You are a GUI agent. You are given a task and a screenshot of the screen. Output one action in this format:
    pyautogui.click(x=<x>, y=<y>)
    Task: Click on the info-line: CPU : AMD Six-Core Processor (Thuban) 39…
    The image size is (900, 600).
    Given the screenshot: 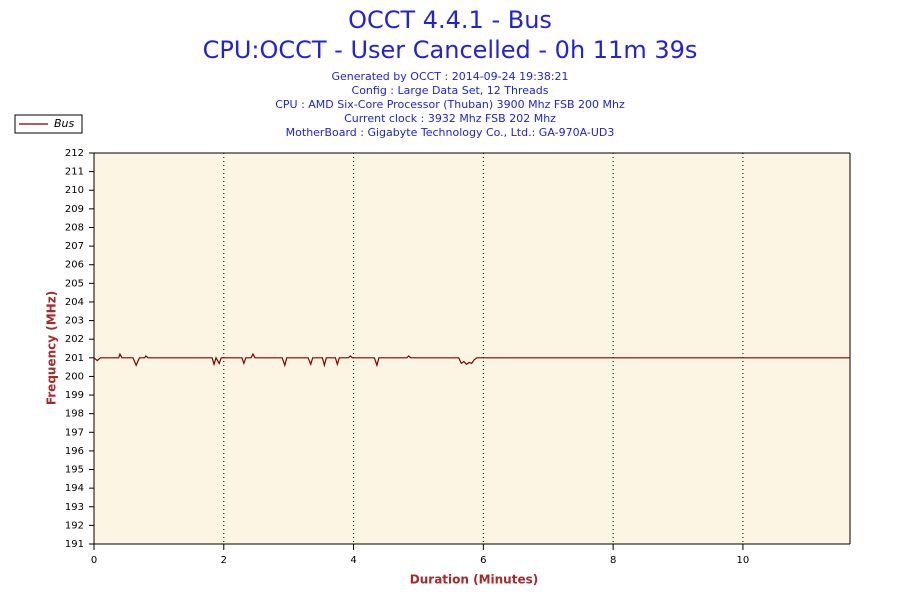 What is the action you would take?
    pyautogui.click(x=450, y=104)
    